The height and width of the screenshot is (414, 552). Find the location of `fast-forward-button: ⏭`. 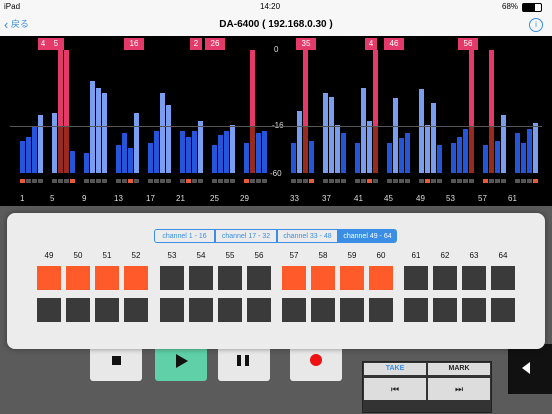

fast-forward-button: ⏭ is located at coordinates (459, 389).